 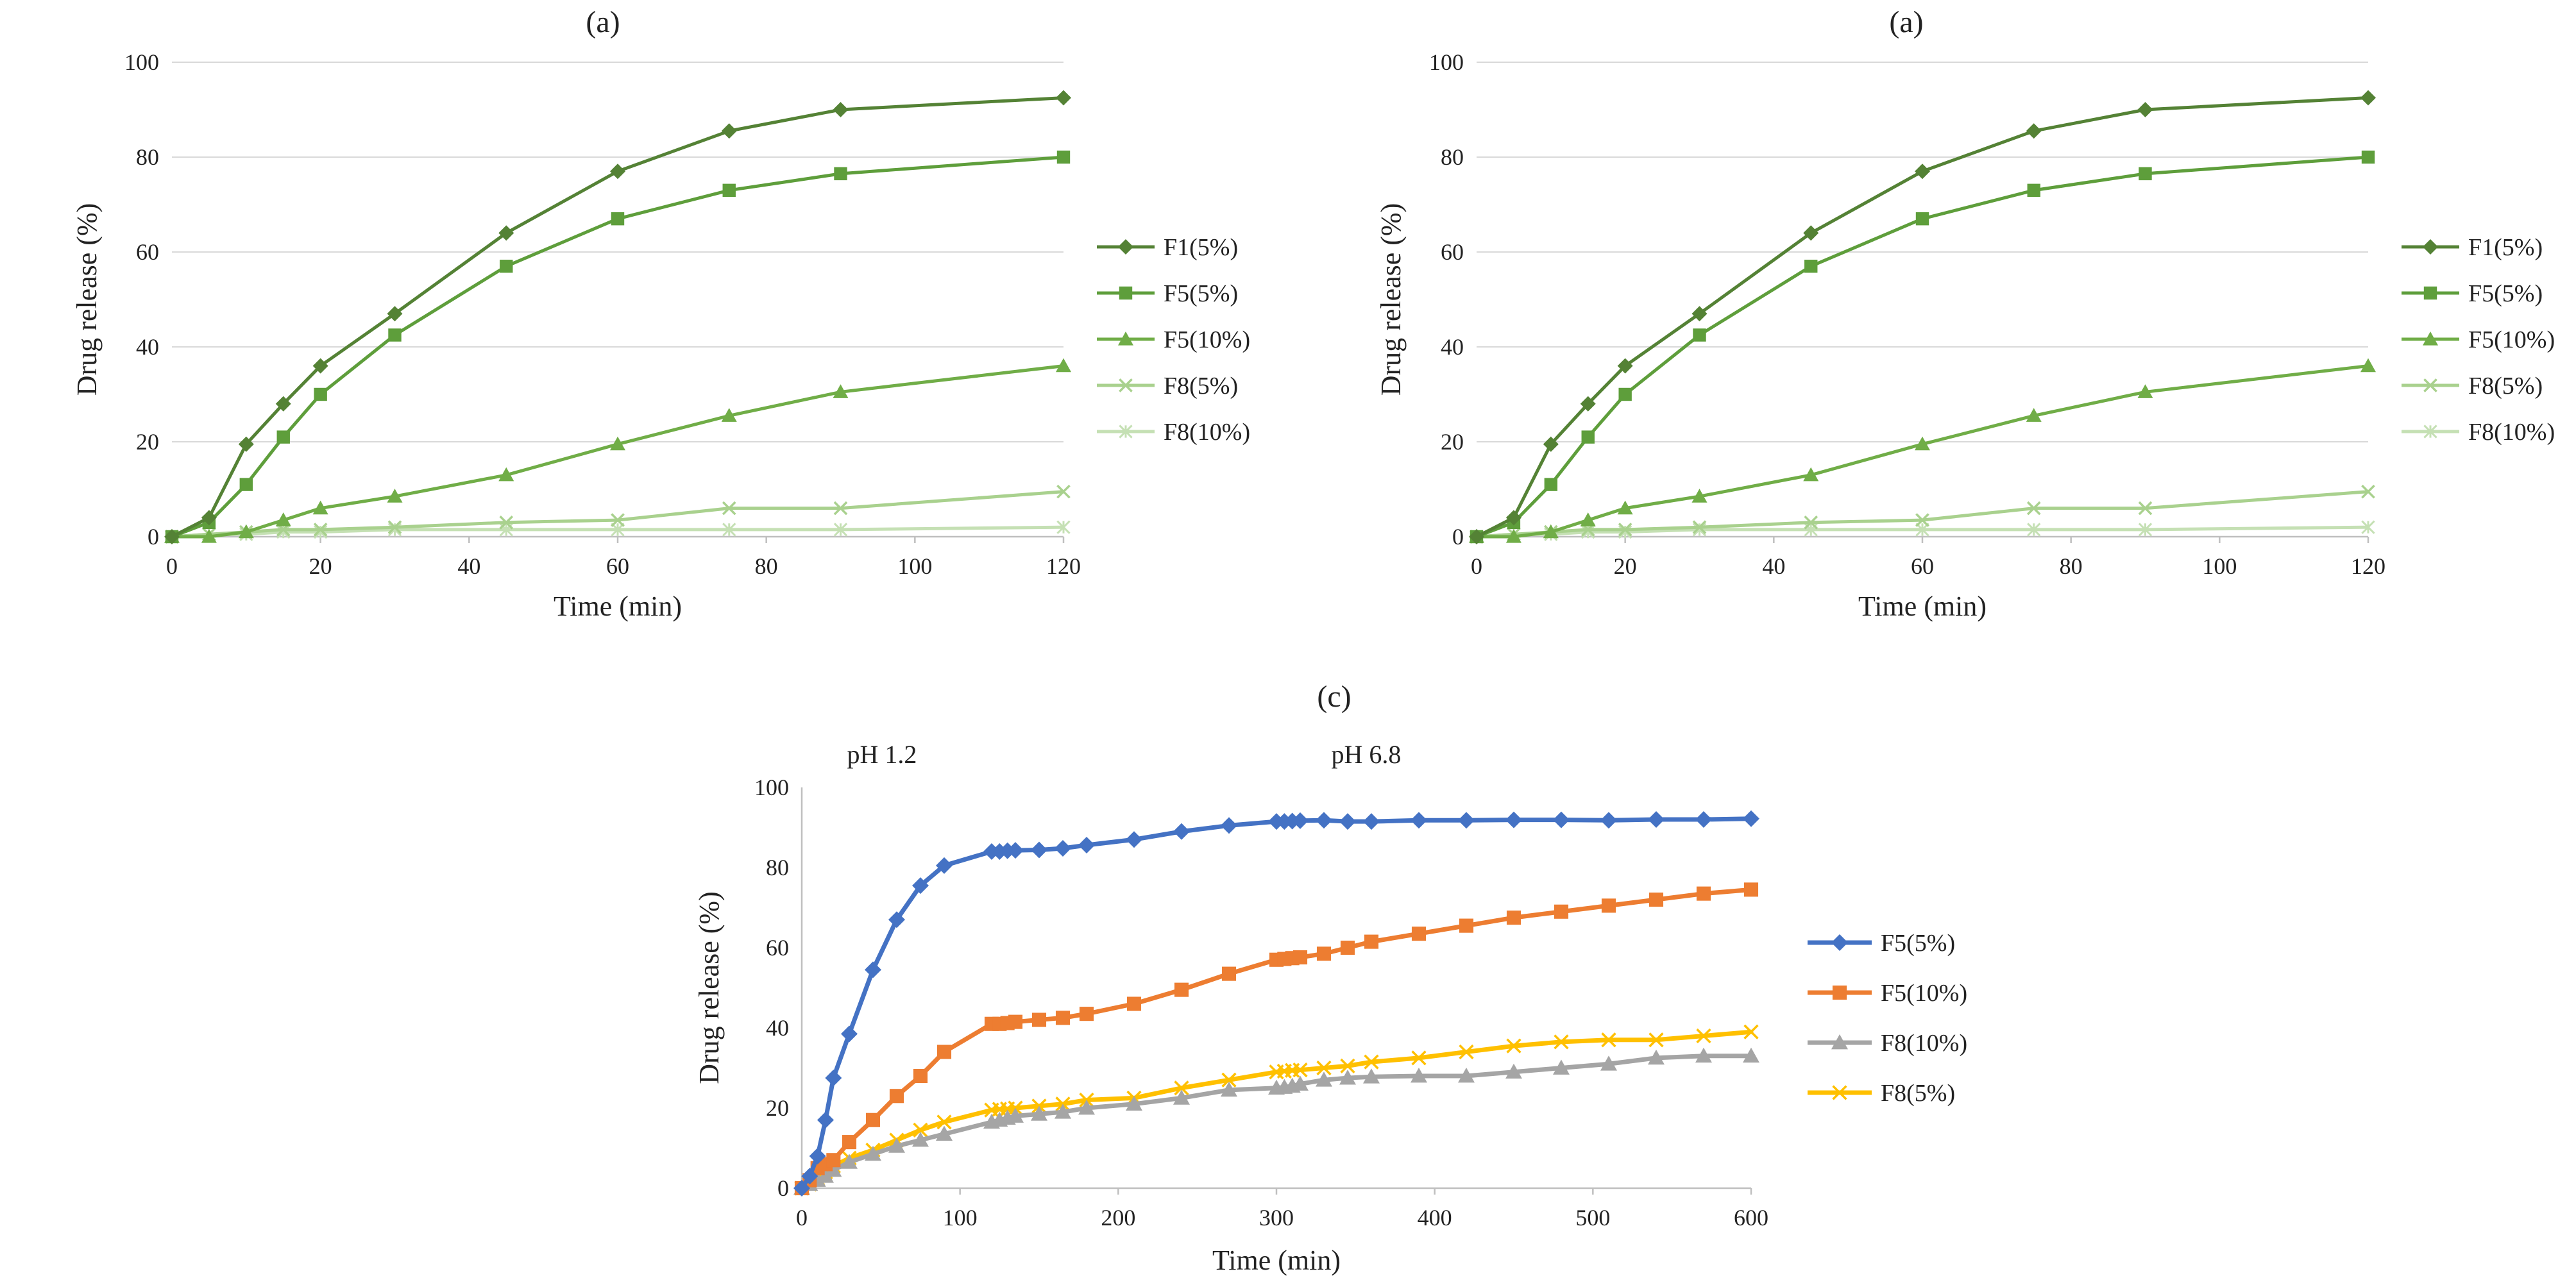 I want to click on chart-title: (c), so click(x=1334, y=697).